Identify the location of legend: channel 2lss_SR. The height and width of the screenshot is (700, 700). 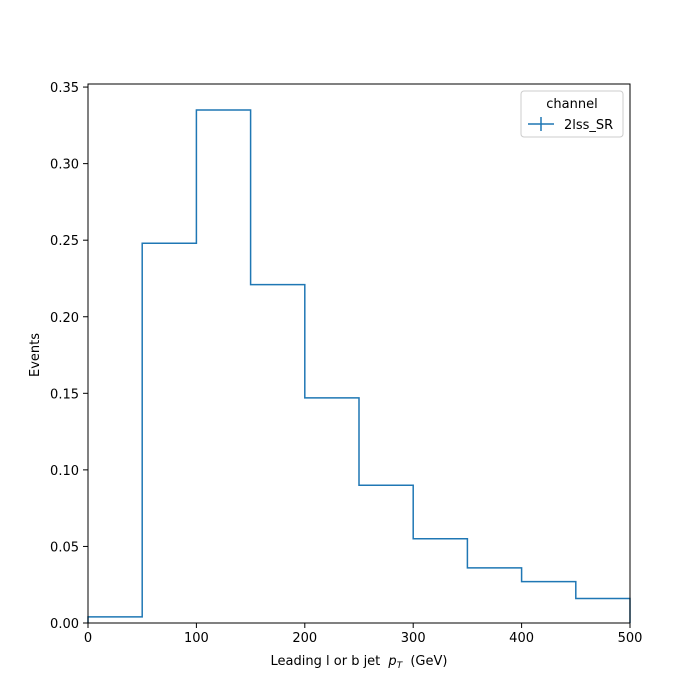
(572, 114).